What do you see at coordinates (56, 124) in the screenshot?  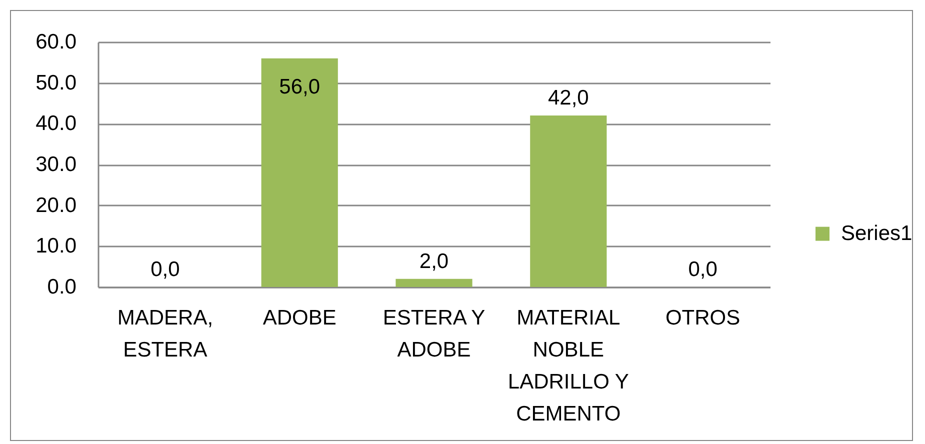 I see `y-tick-label: 40.0` at bounding box center [56, 124].